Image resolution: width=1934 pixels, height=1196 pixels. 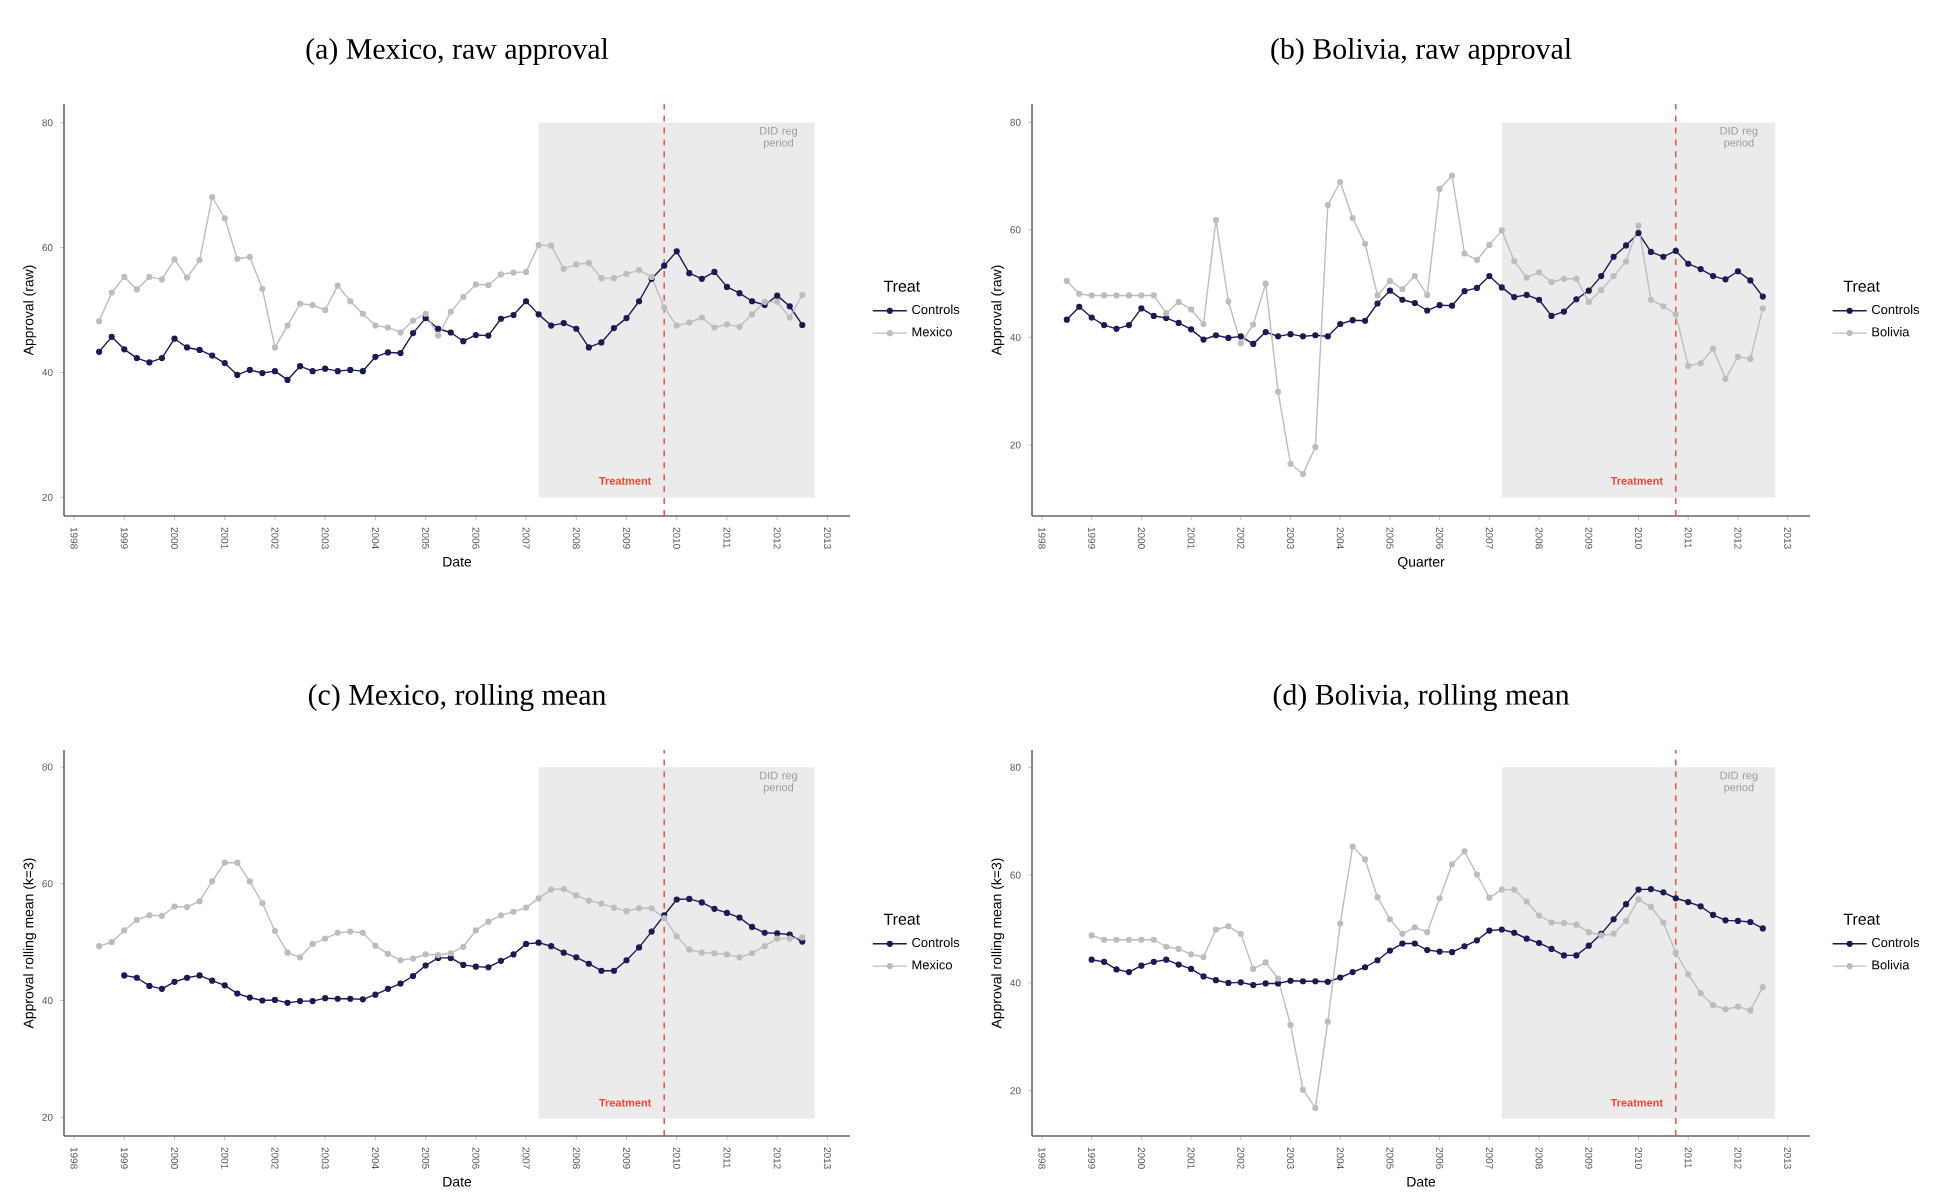 What do you see at coordinates (457, 697) in the screenshot?
I see `chart-title: (c) Mexico, rolling mean` at bounding box center [457, 697].